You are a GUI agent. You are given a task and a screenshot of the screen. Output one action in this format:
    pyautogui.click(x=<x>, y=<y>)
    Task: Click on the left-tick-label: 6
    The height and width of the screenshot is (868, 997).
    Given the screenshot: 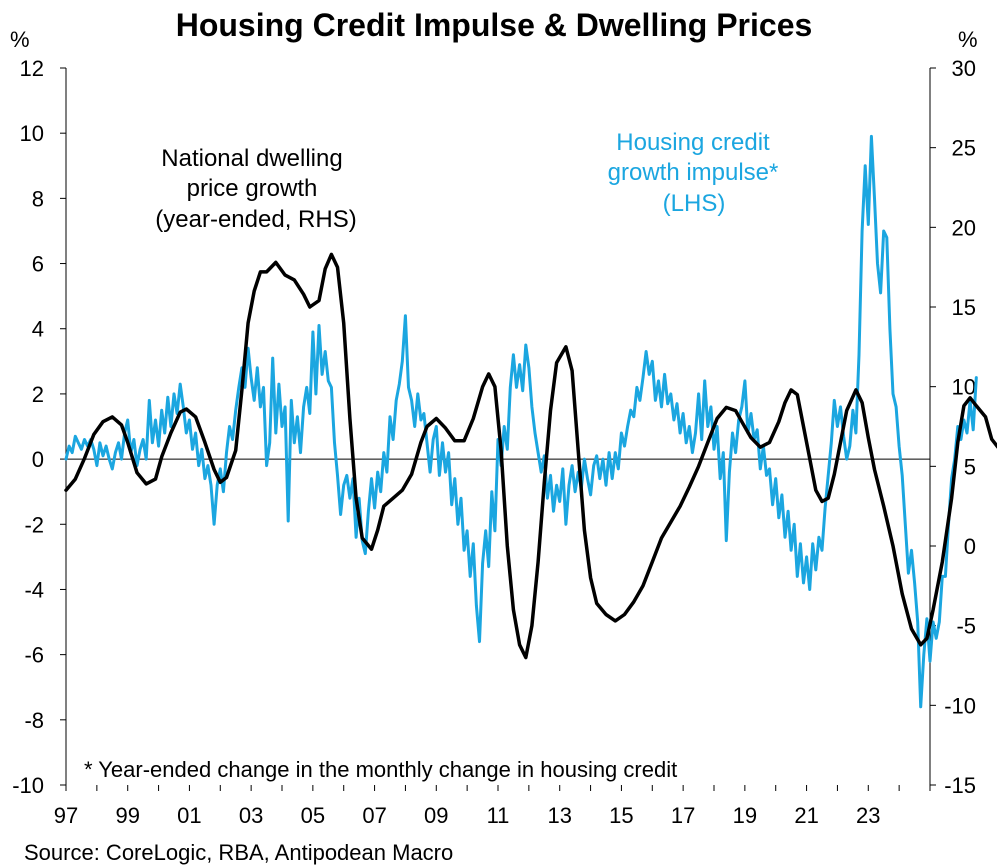 What is the action you would take?
    pyautogui.click(x=38, y=264)
    